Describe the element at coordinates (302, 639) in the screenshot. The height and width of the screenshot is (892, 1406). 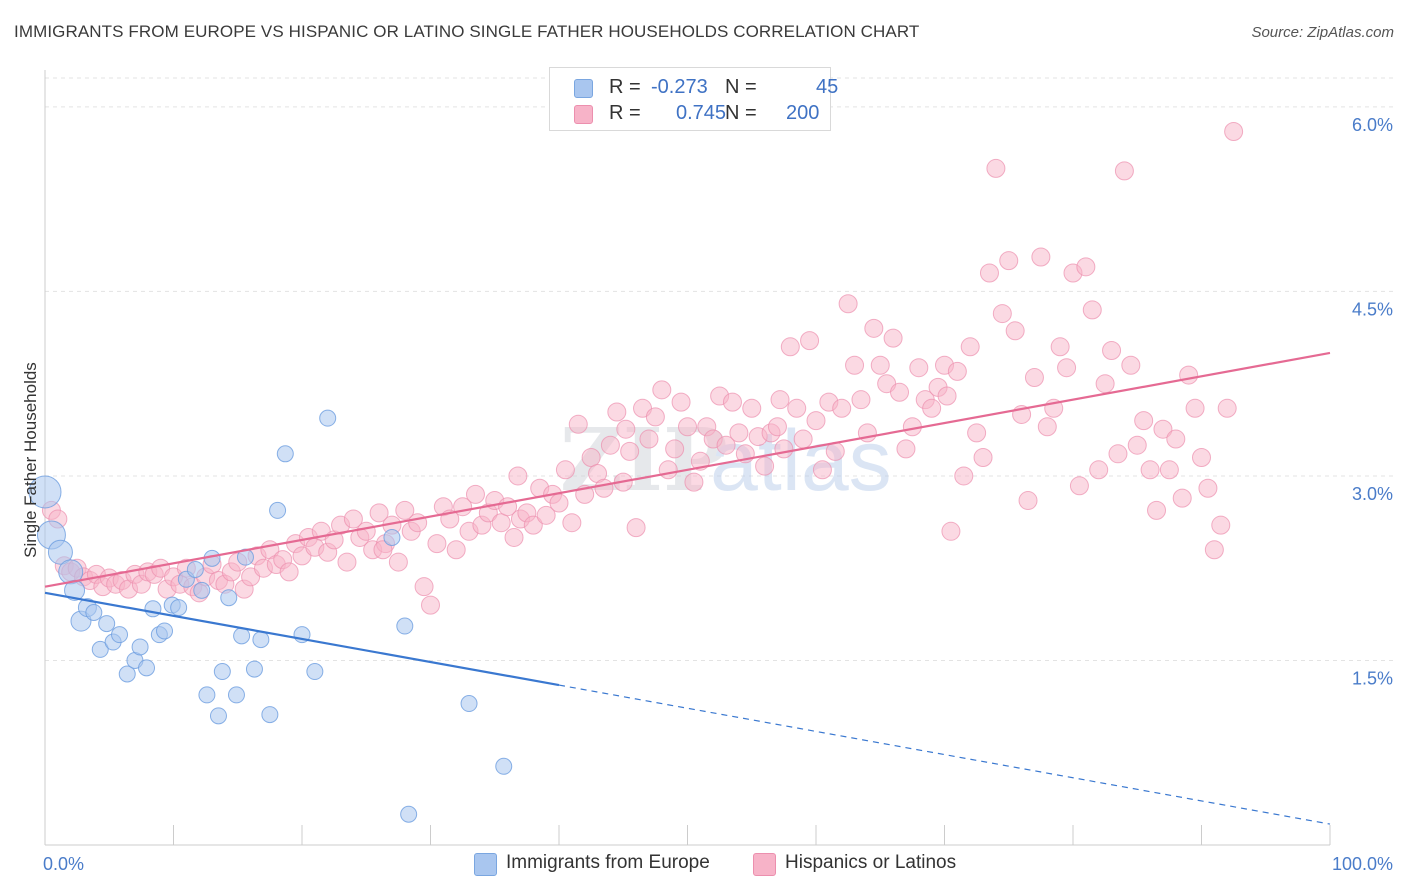
I see `europe-trend-line` at that location.